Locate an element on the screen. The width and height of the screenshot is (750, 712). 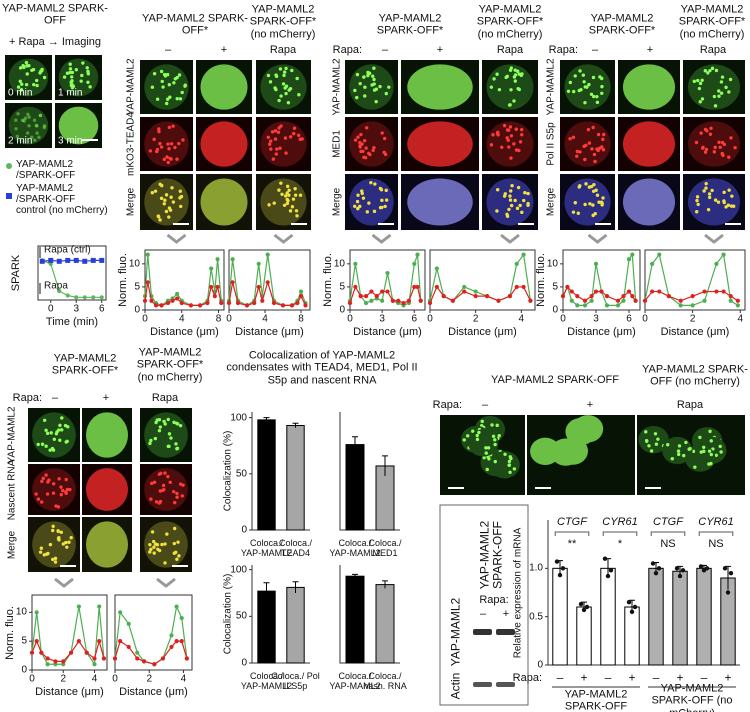
bracket is located at coordinates (620, 533).